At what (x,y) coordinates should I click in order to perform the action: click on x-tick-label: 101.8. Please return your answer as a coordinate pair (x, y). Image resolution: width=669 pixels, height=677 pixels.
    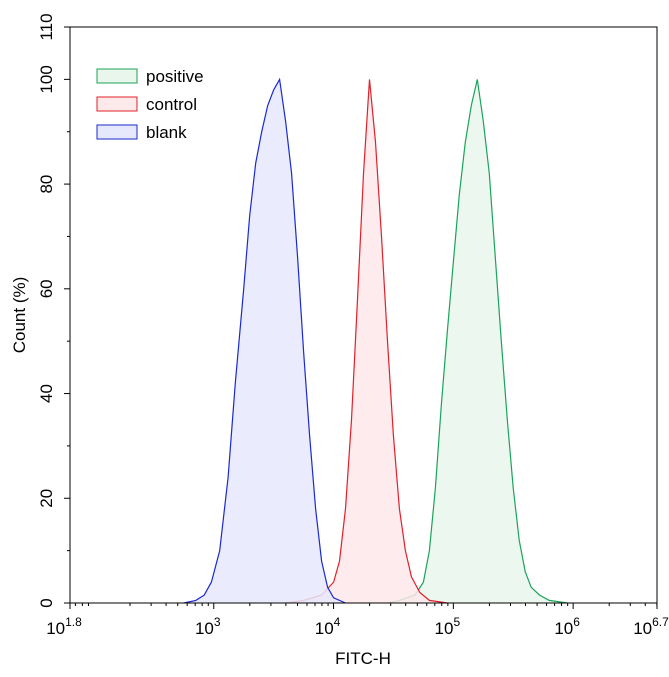
    Looking at the image, I should click on (64, 626).